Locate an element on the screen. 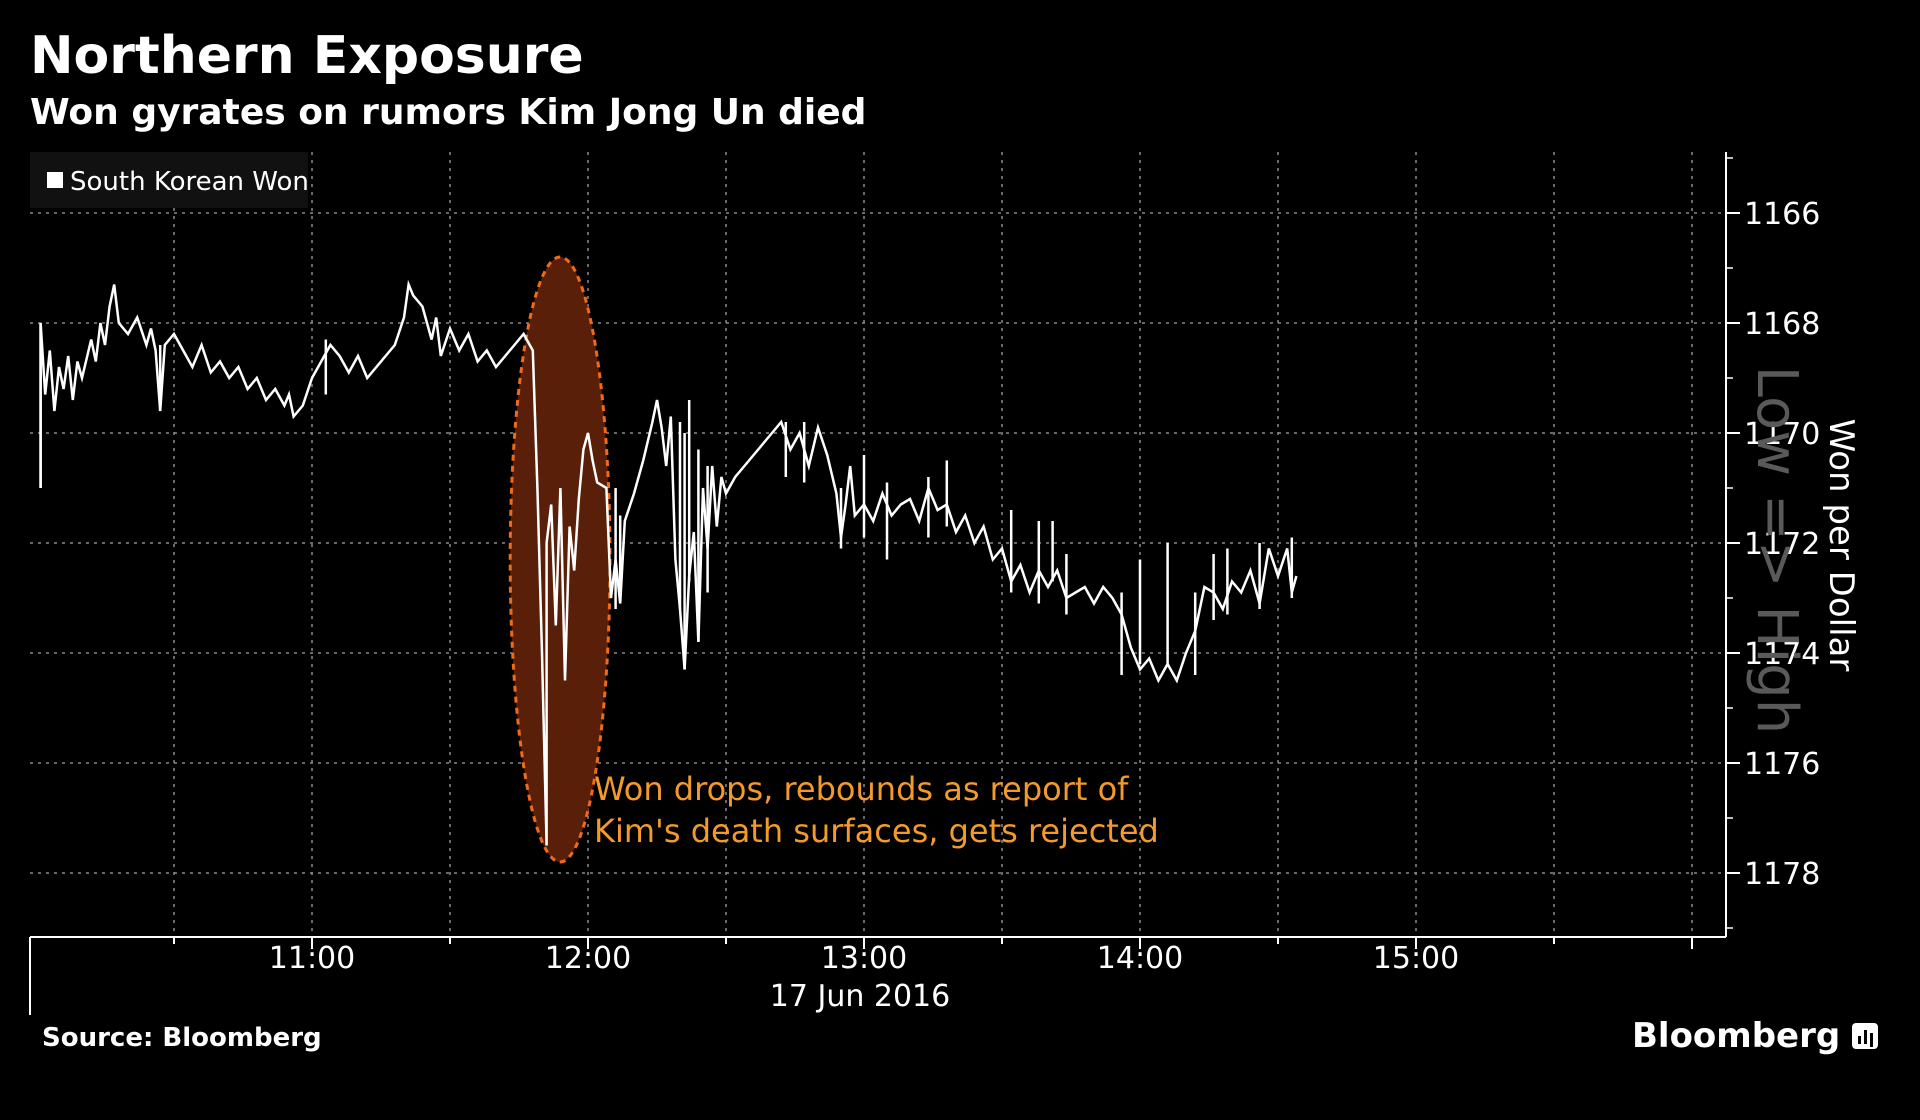  y-tick-label: 1172 is located at coordinates (1782, 544).